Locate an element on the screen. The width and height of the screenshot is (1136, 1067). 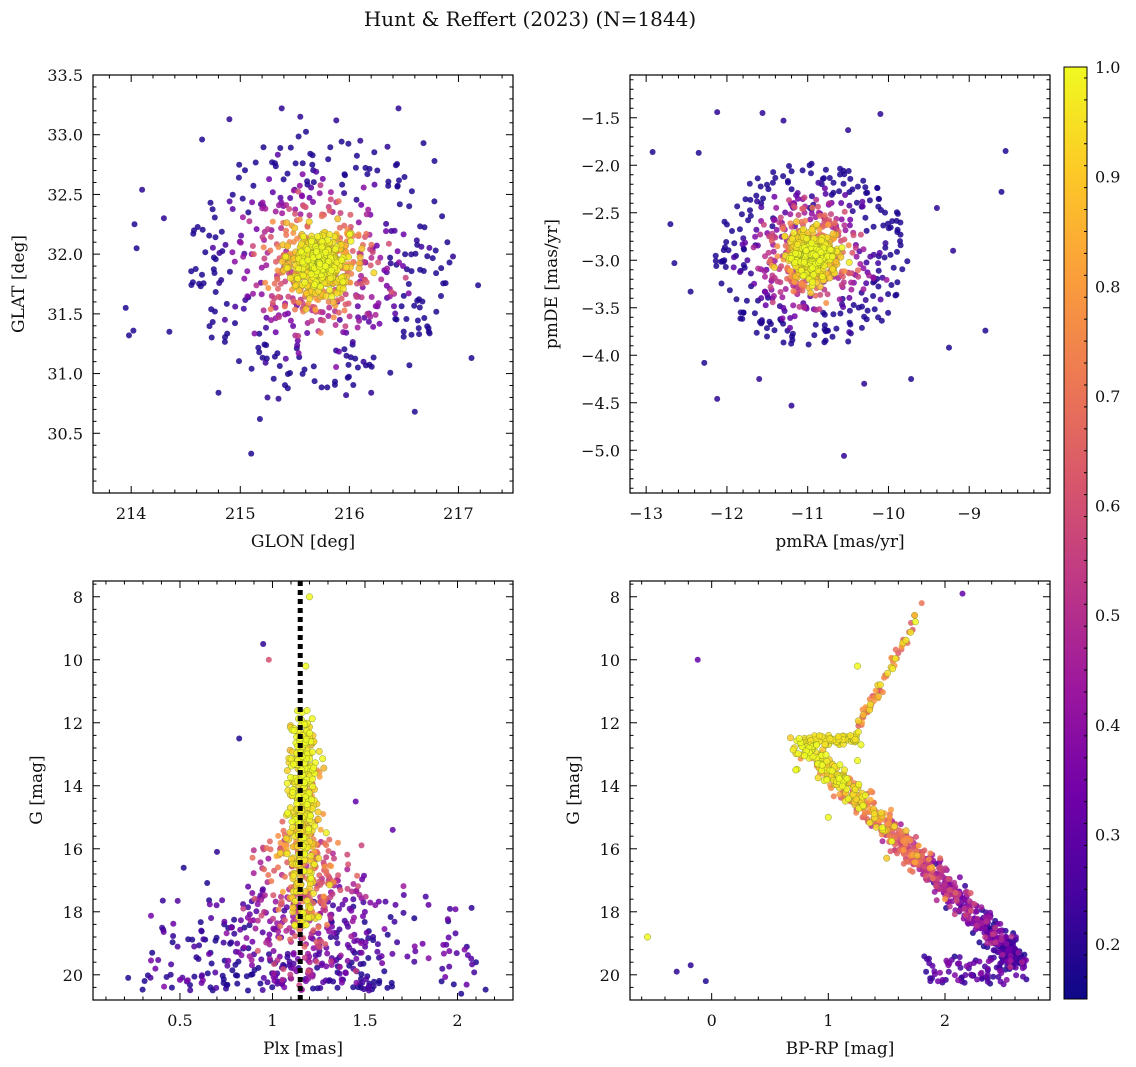
plx-ytick-label: 14 is located at coordinates (73, 786).